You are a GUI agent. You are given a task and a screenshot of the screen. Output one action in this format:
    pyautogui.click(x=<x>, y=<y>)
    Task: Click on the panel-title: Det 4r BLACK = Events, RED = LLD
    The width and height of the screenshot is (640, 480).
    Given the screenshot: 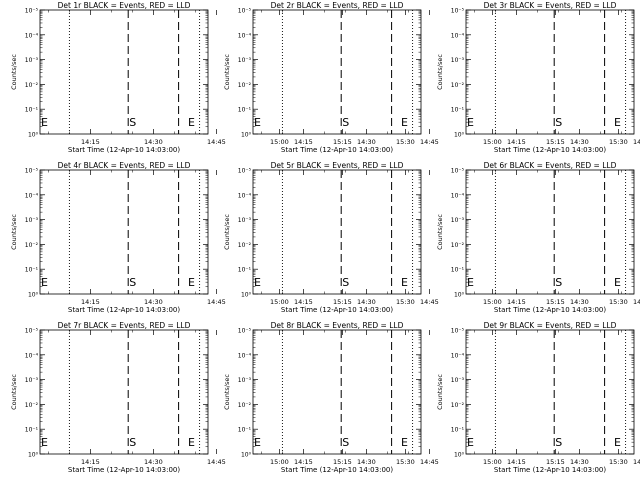 What is the action you would take?
    pyautogui.click(x=124, y=165)
    